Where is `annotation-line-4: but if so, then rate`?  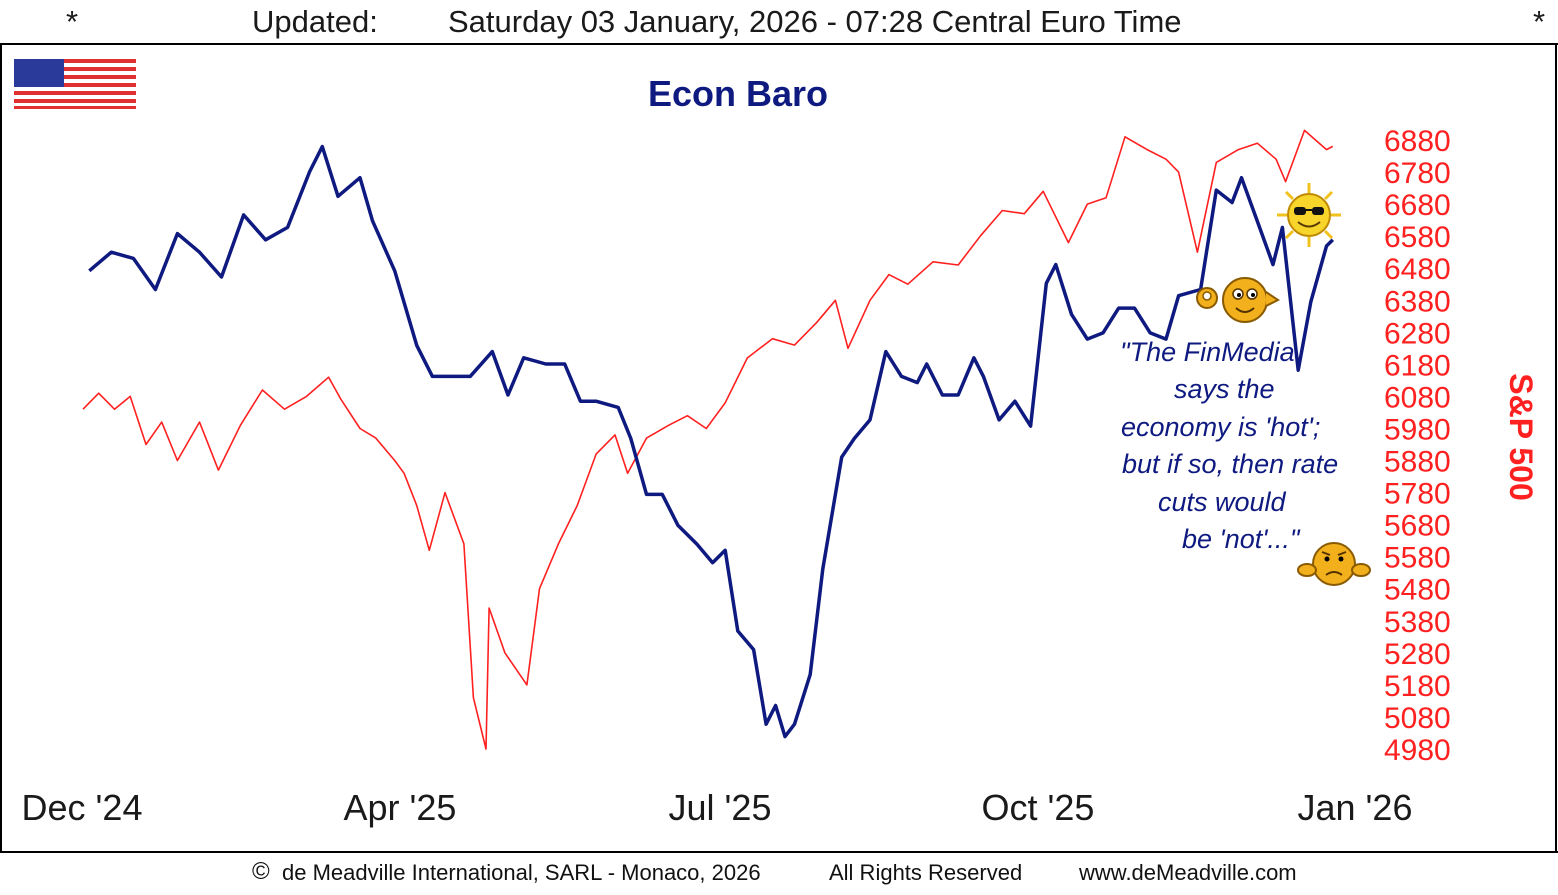
annotation-line-4: but if so, then rate is located at coordinates (1230, 464).